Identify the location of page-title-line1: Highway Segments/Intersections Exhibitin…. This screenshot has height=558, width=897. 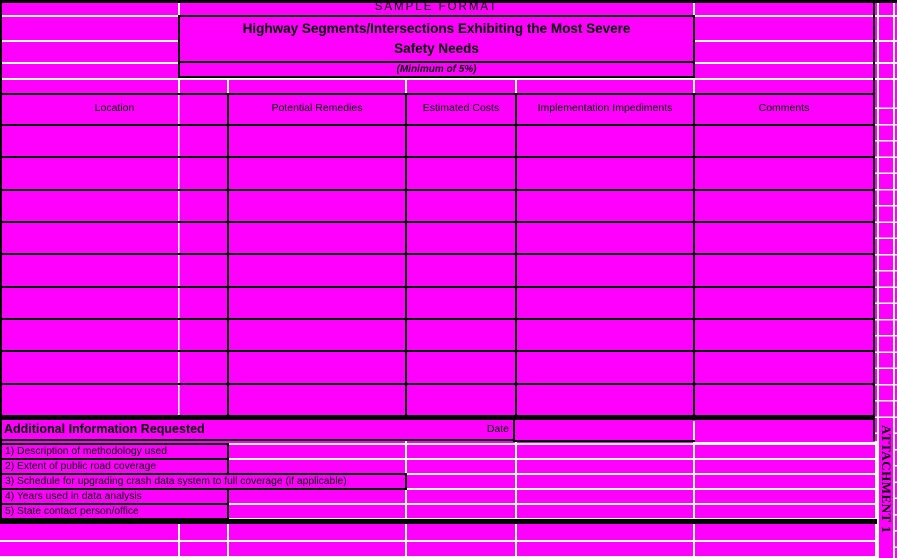
(436, 28).